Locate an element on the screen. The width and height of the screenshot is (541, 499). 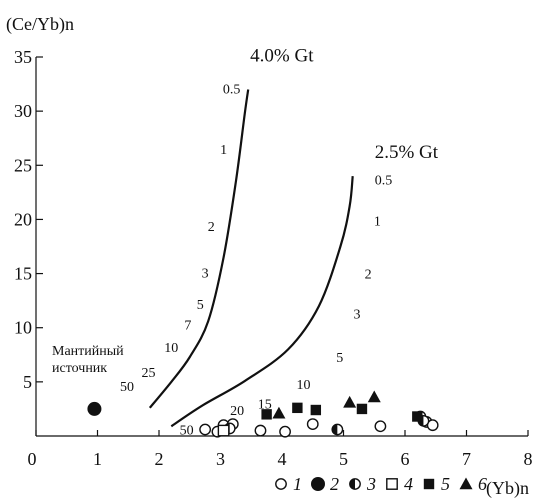
legend-marker-filled-circle is located at coordinates (318, 484).